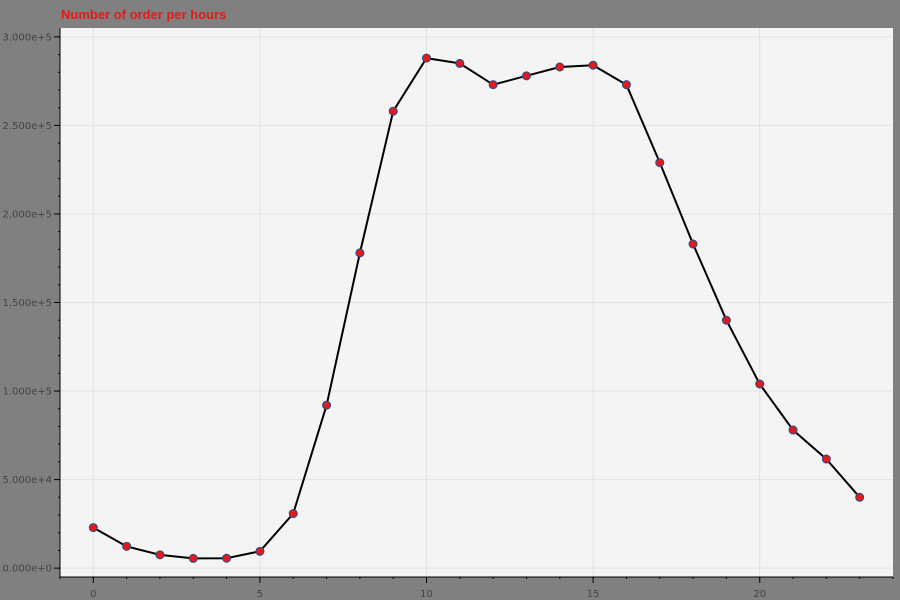 The height and width of the screenshot is (600, 900). I want to click on y-tick-label: 5.000e+4, so click(27, 480).